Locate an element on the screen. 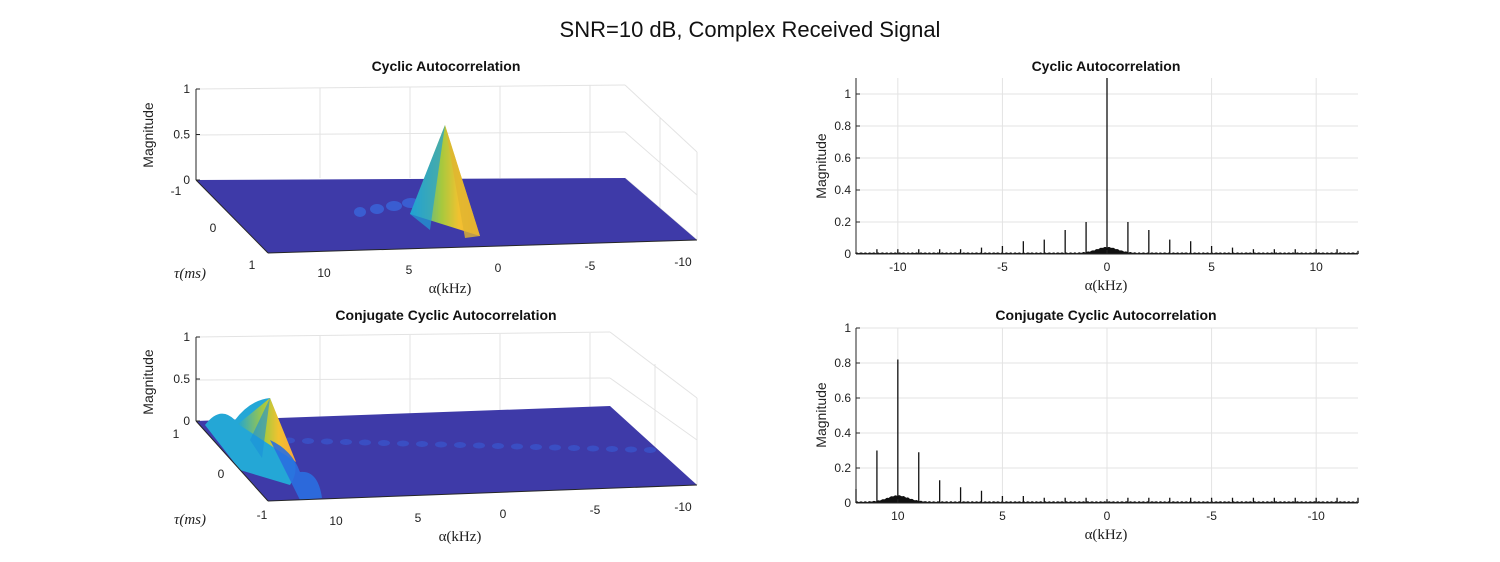  cyclic-2d-xtick-4: 10 is located at coordinates (1316, 267).